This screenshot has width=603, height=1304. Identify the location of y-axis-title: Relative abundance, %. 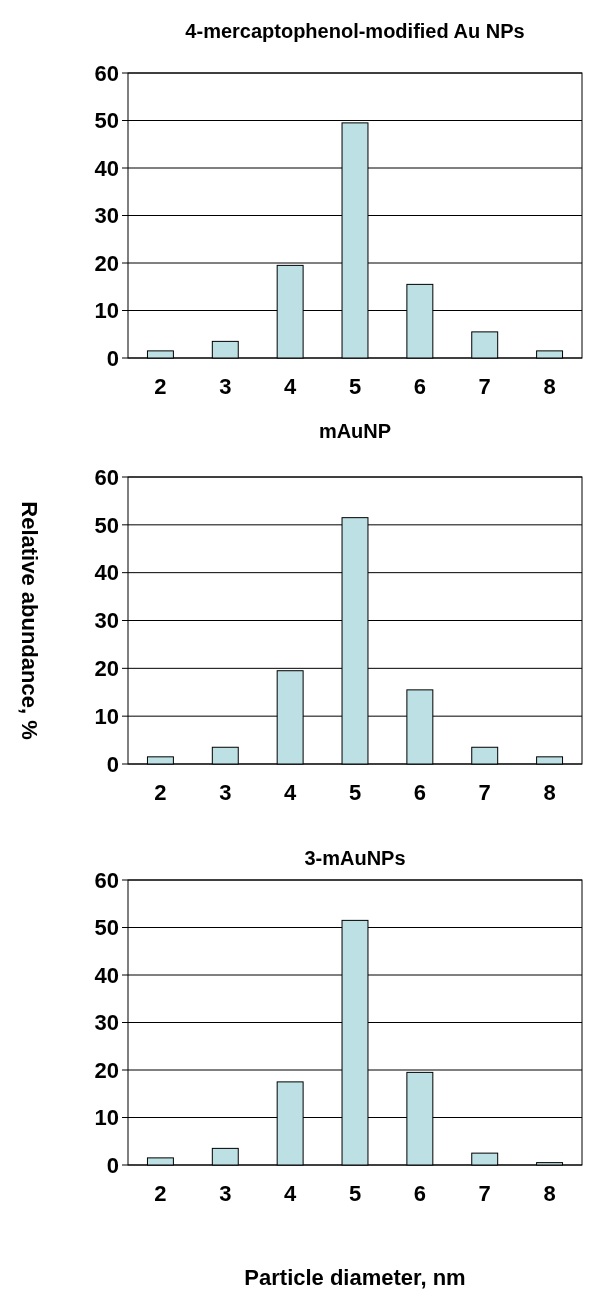
(29, 620).